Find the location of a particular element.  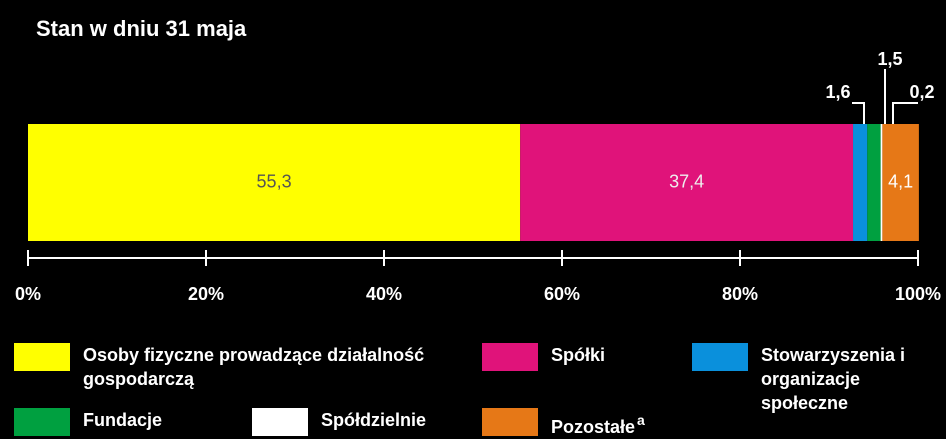

value-label: 37,4 is located at coordinates (686, 181).